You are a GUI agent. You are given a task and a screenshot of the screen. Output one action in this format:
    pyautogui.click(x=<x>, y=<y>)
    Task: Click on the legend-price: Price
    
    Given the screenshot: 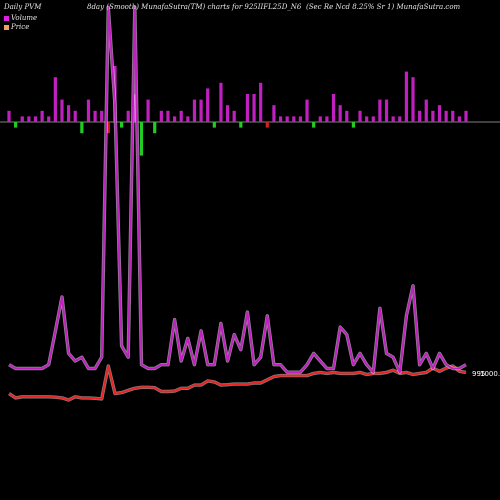 What is the action you would take?
    pyautogui.click(x=16, y=27)
    